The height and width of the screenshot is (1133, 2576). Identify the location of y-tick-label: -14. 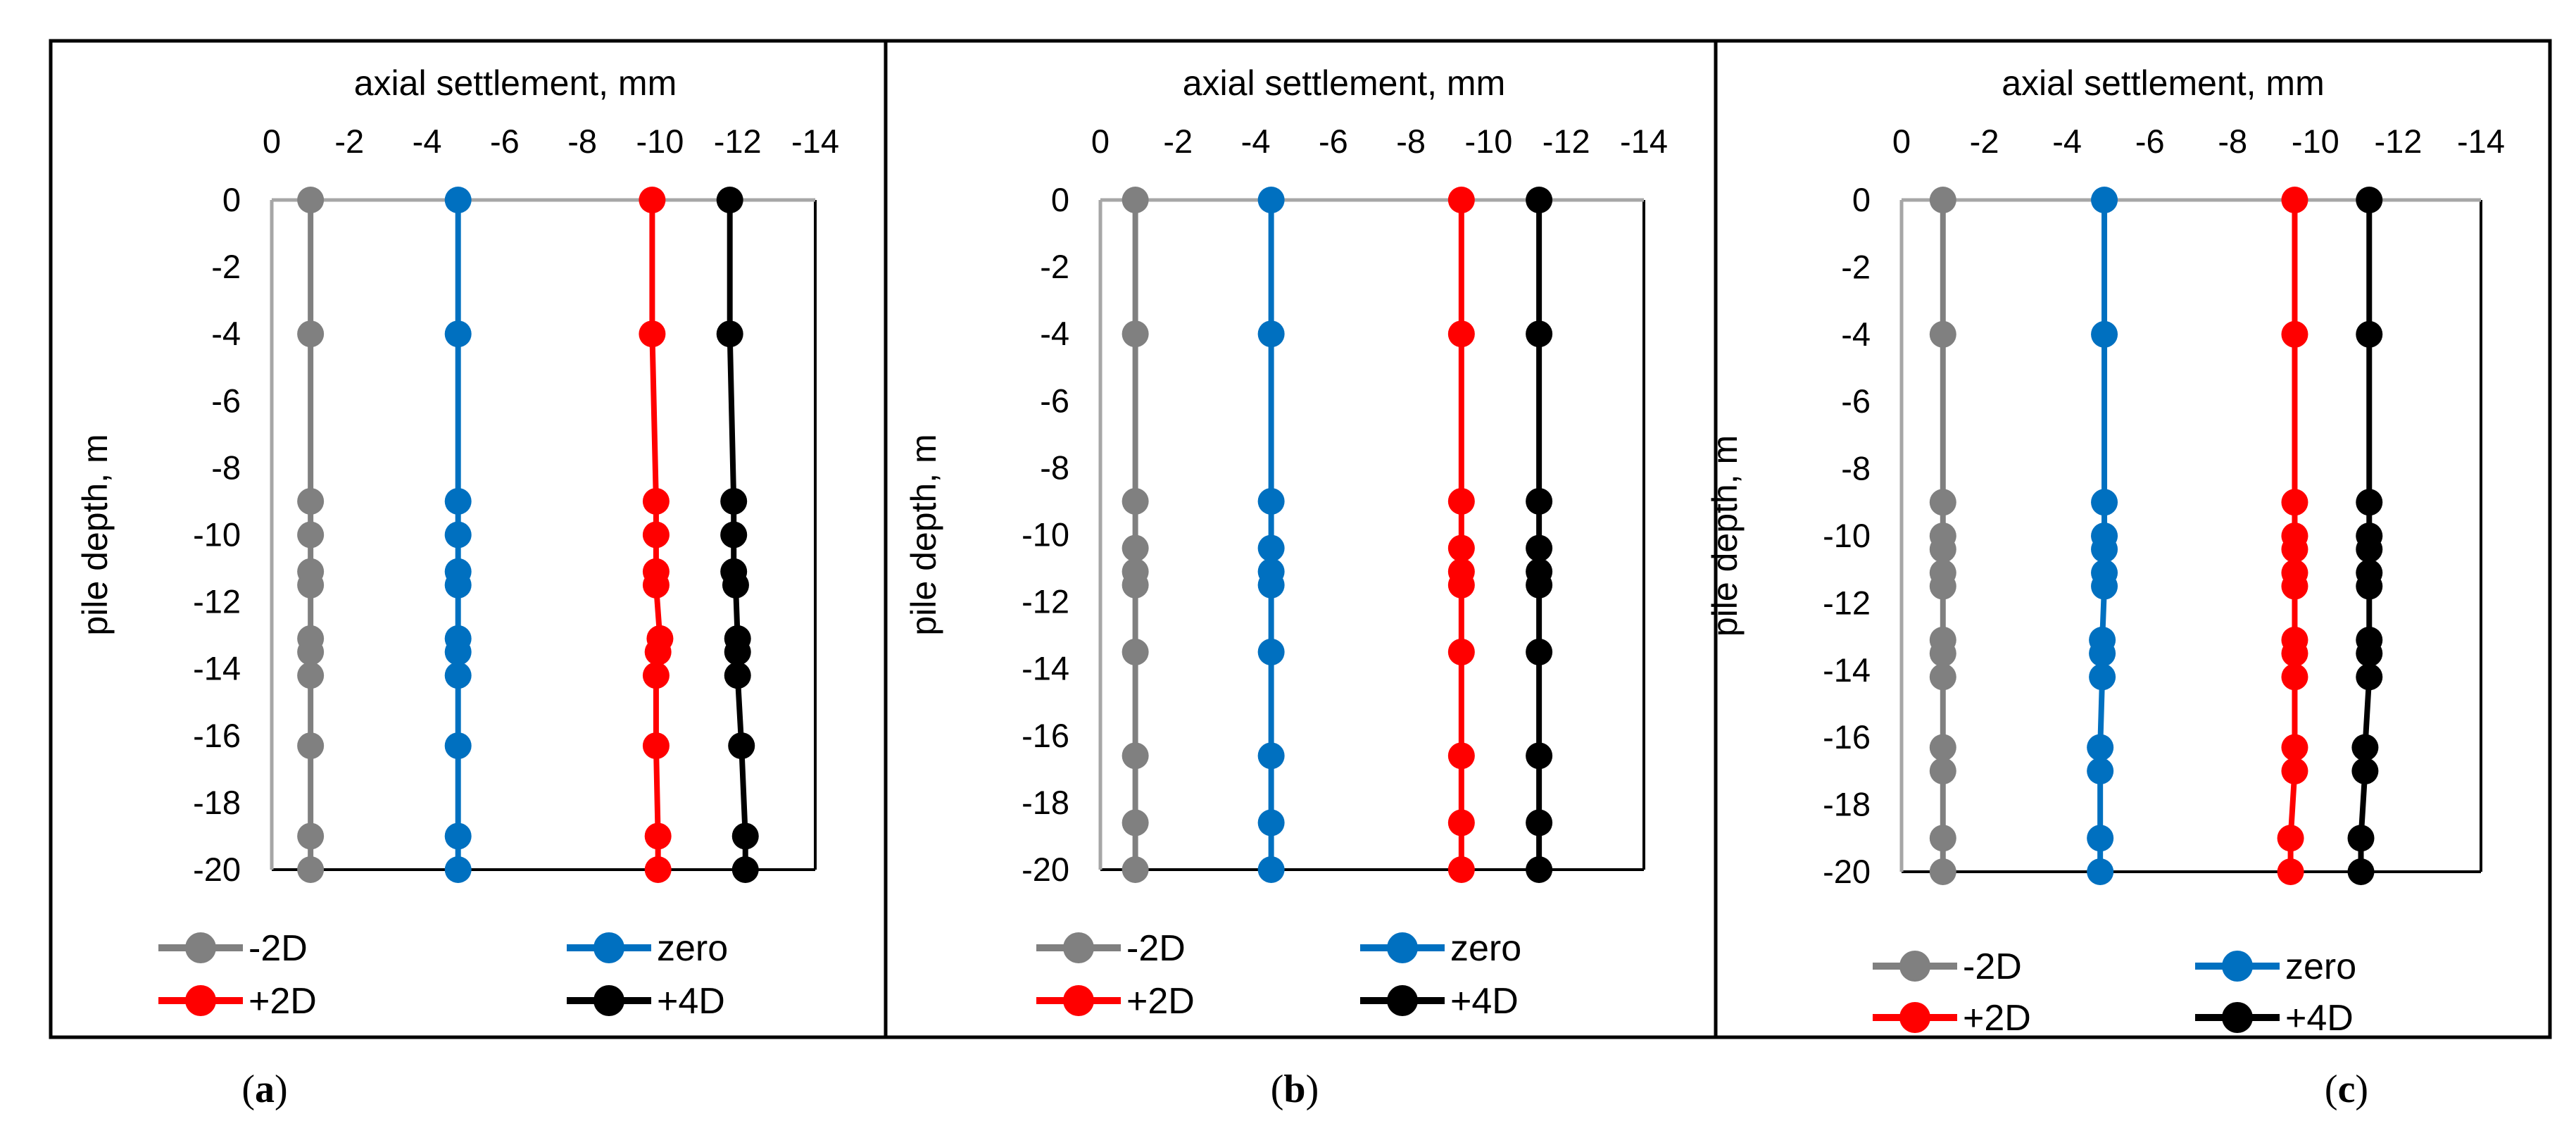
(1847, 670).